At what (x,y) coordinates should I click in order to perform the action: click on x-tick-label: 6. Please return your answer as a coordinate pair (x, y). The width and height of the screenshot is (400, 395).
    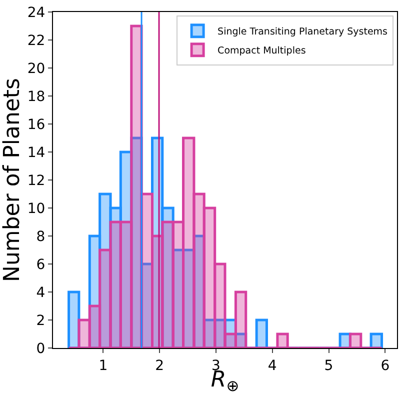
    Looking at the image, I should click on (385, 366).